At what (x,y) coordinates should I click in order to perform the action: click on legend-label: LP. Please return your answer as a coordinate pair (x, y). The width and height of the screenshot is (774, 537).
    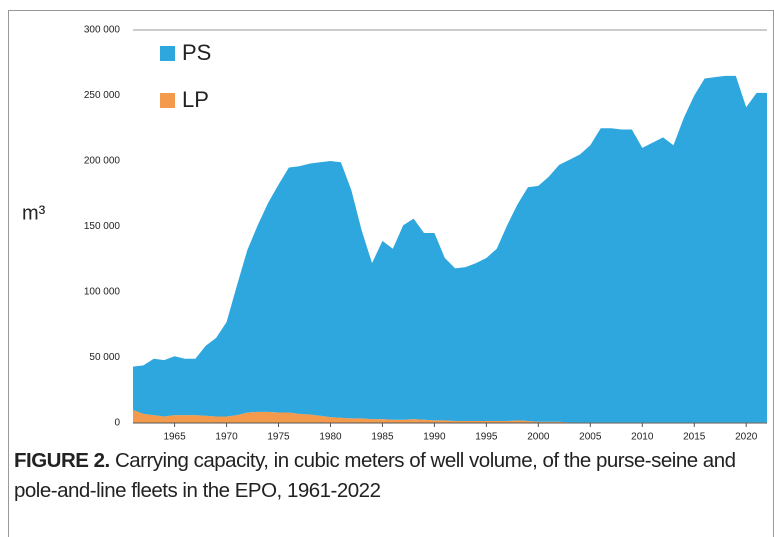
    Looking at the image, I should click on (195, 99).